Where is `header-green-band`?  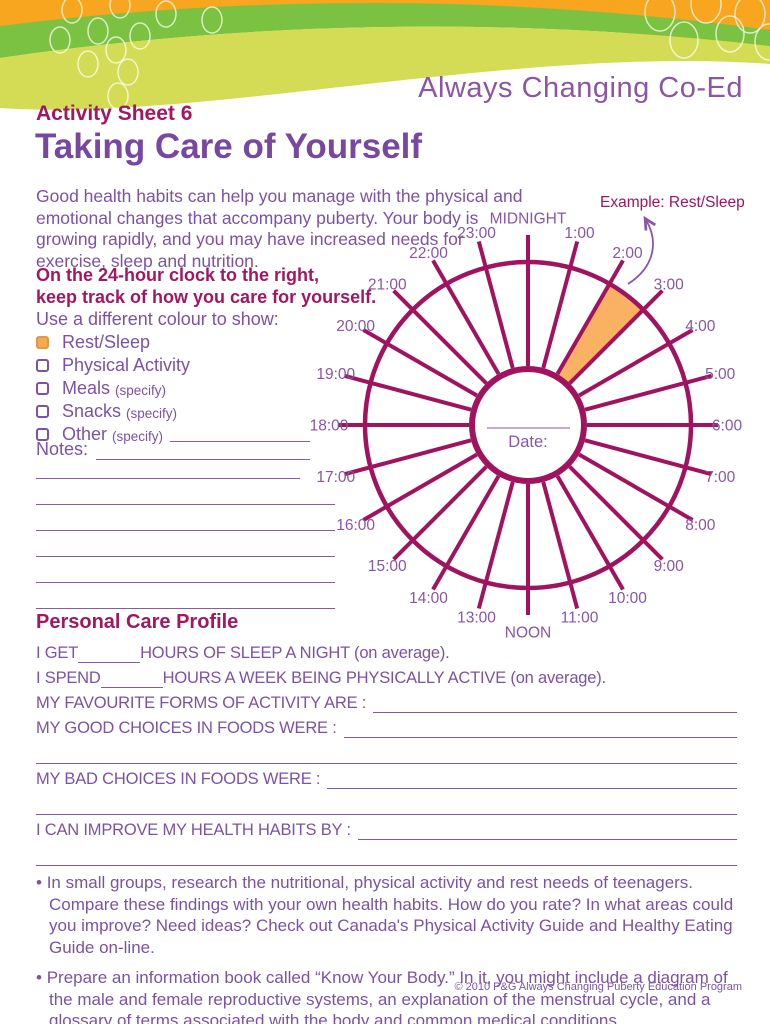 header-green-band is located at coordinates (385, 30).